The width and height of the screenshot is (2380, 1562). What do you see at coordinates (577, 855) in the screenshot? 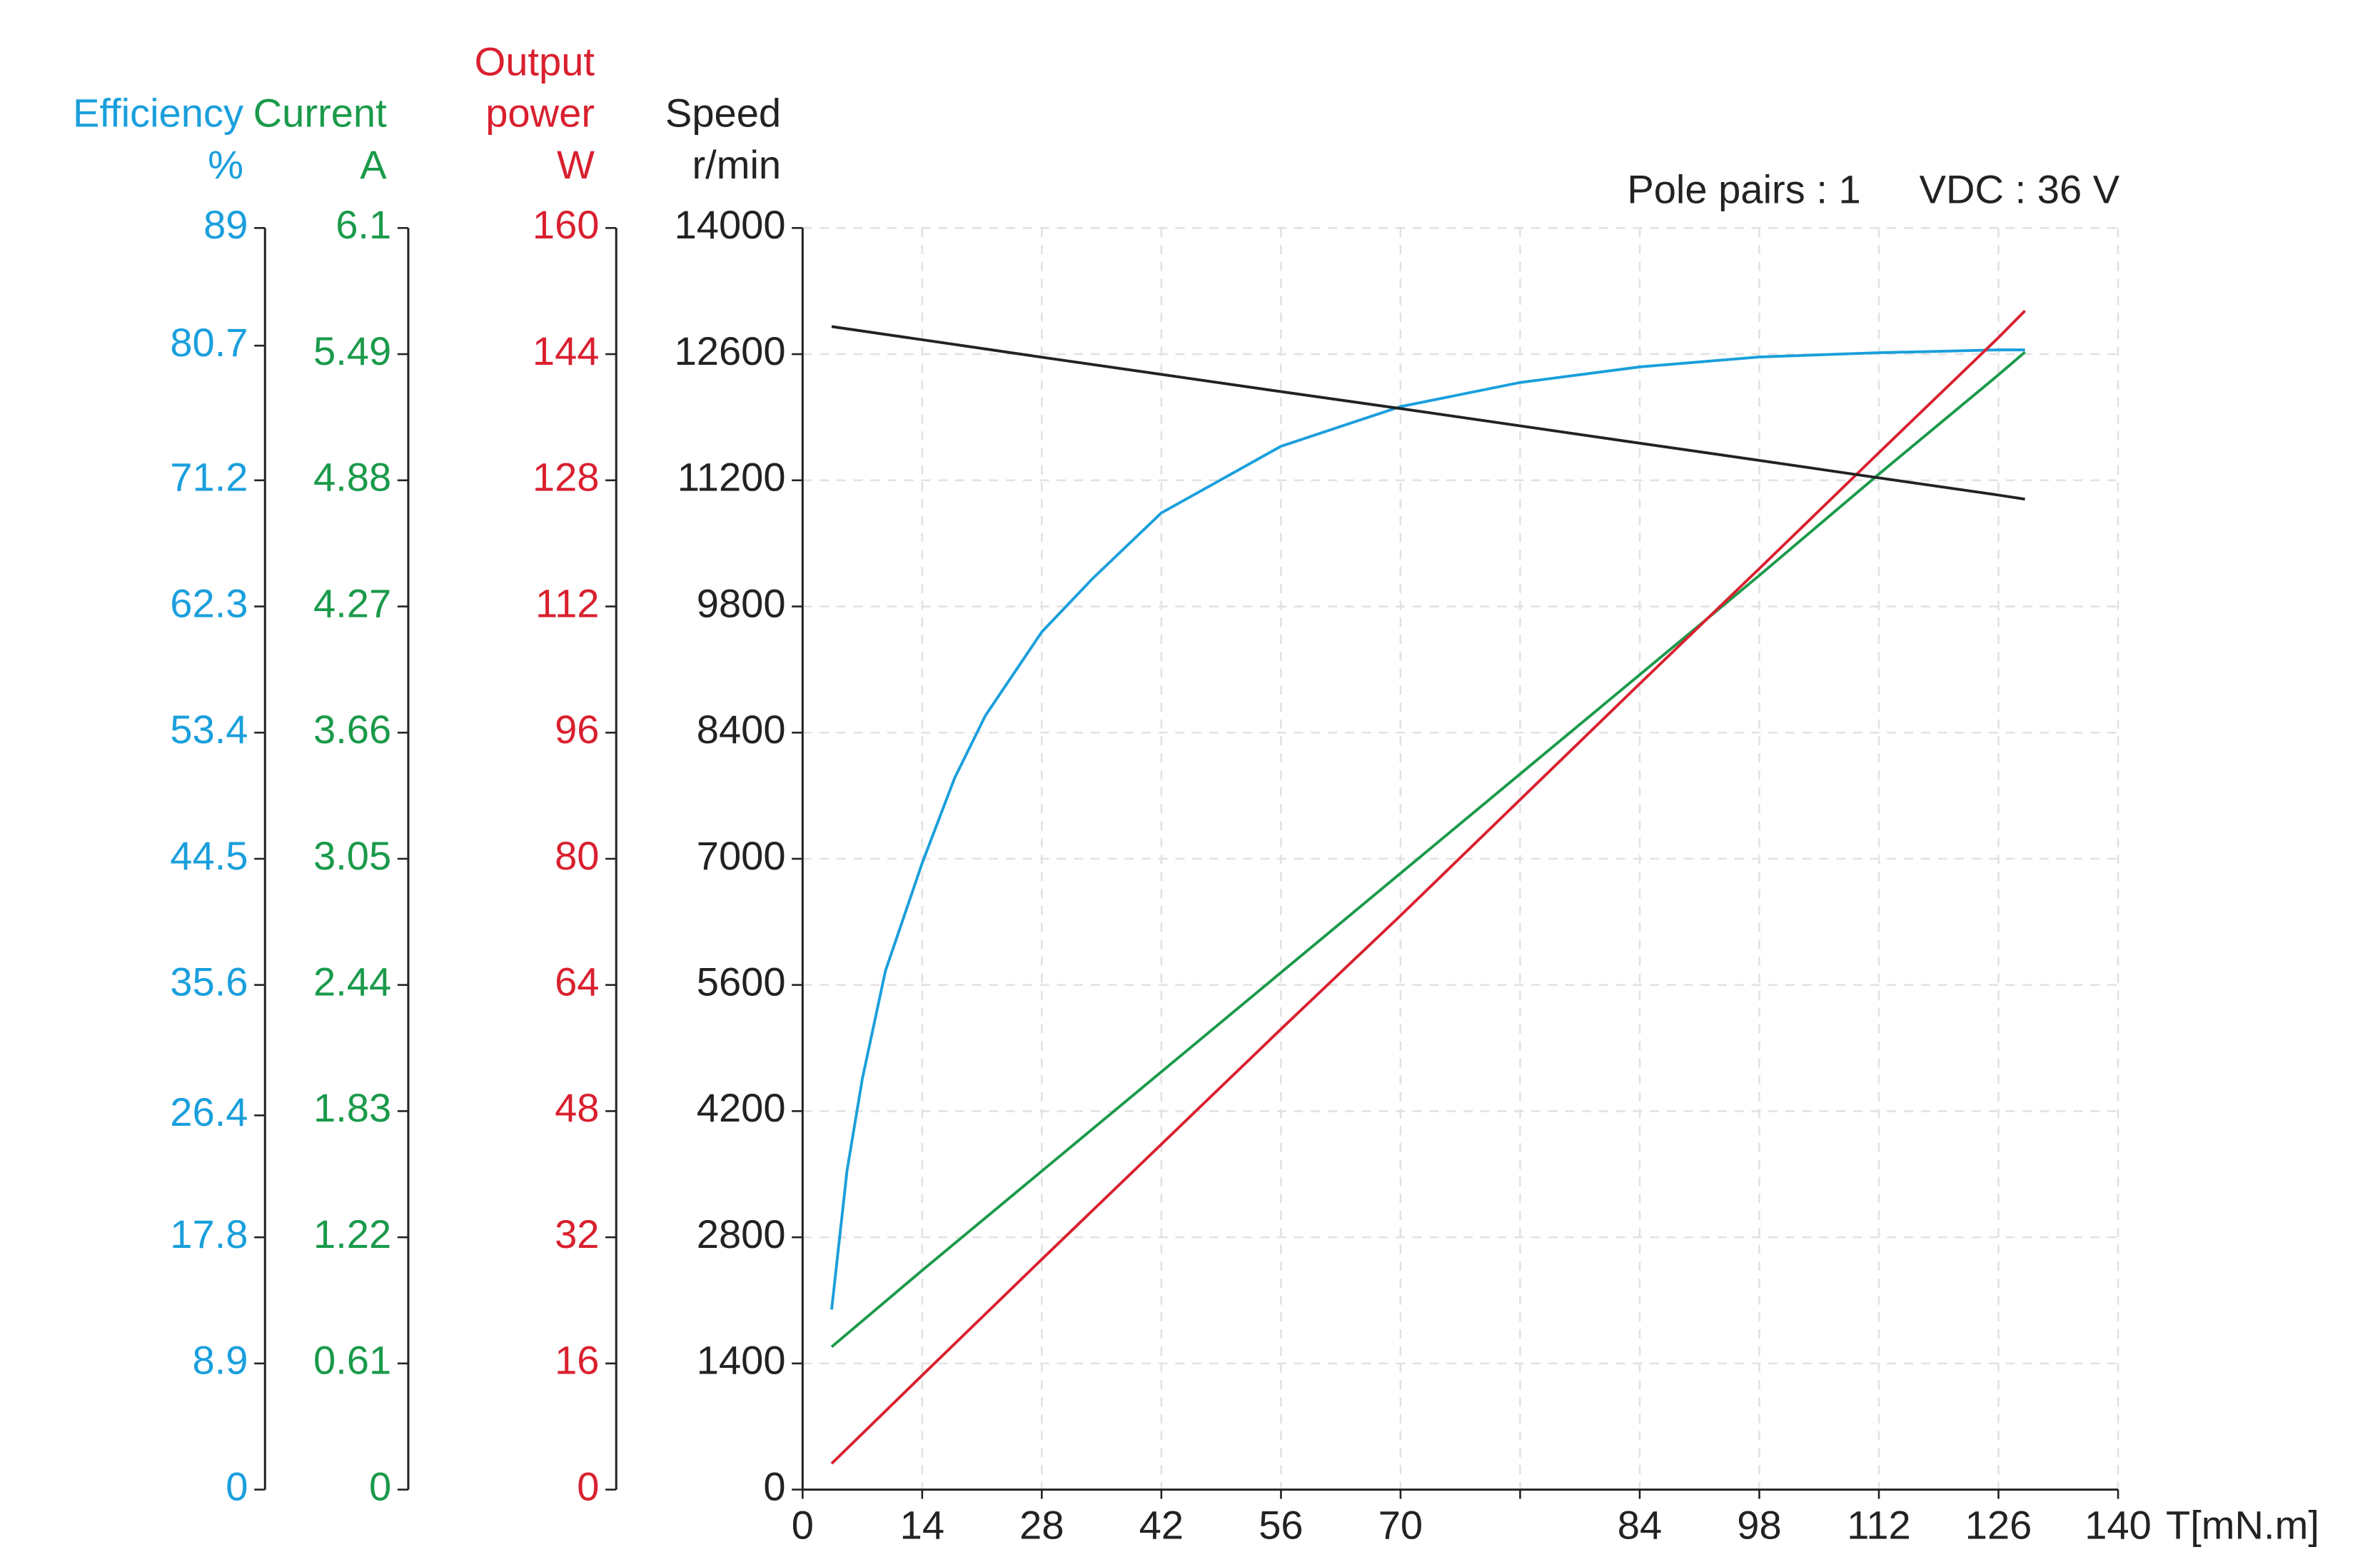
I see `y-tick-label: 80` at bounding box center [577, 855].